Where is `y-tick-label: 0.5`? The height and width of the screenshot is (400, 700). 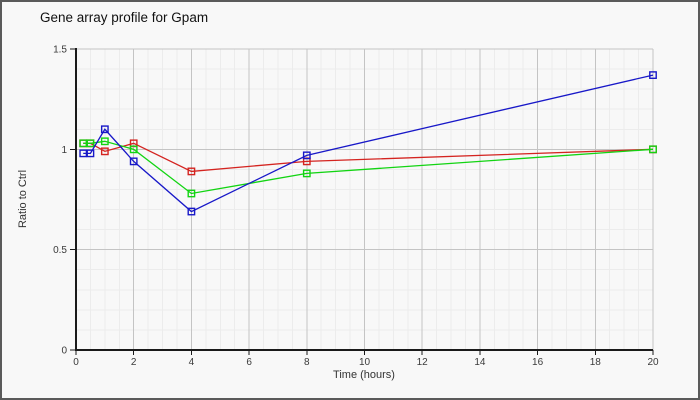
y-tick-label: 0.5 is located at coordinates (60, 250).